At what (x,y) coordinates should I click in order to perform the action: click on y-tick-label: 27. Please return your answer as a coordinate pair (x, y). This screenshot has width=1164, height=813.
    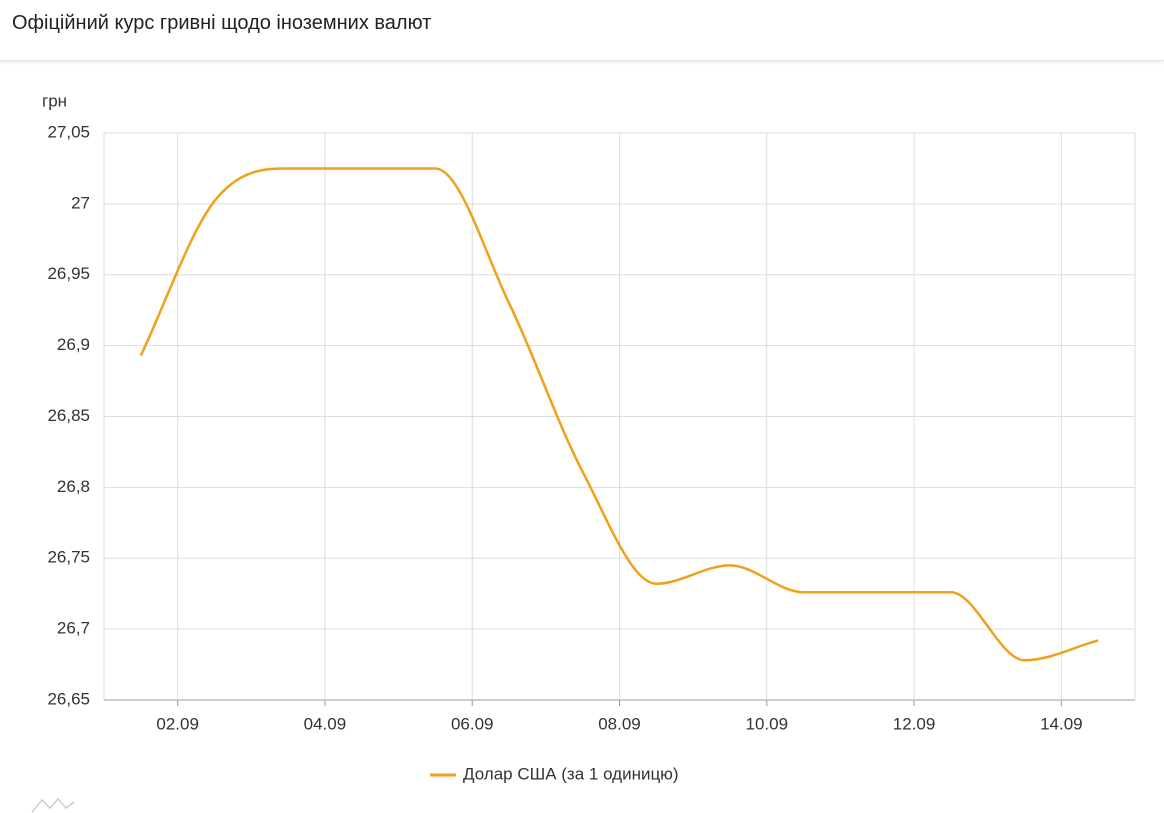
    Looking at the image, I should click on (80, 202).